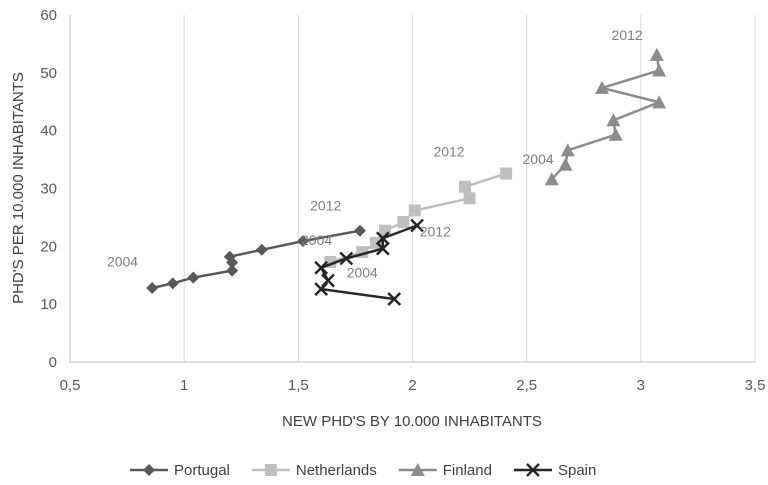 The image size is (768, 485). I want to click on x-tick-label: 1,5, so click(298, 385).